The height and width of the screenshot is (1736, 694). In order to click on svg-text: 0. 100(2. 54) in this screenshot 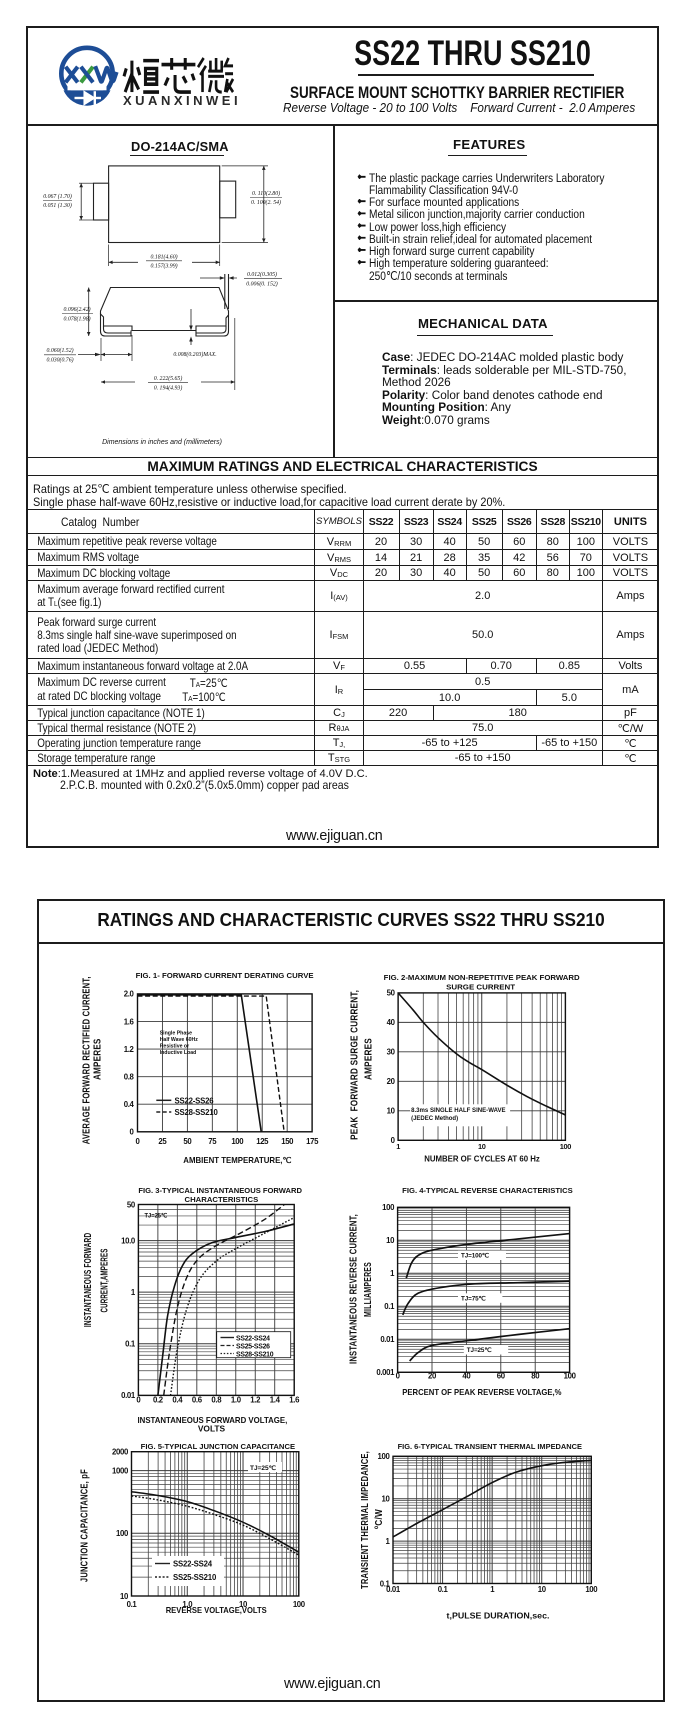, I will do `click(266, 202)`.